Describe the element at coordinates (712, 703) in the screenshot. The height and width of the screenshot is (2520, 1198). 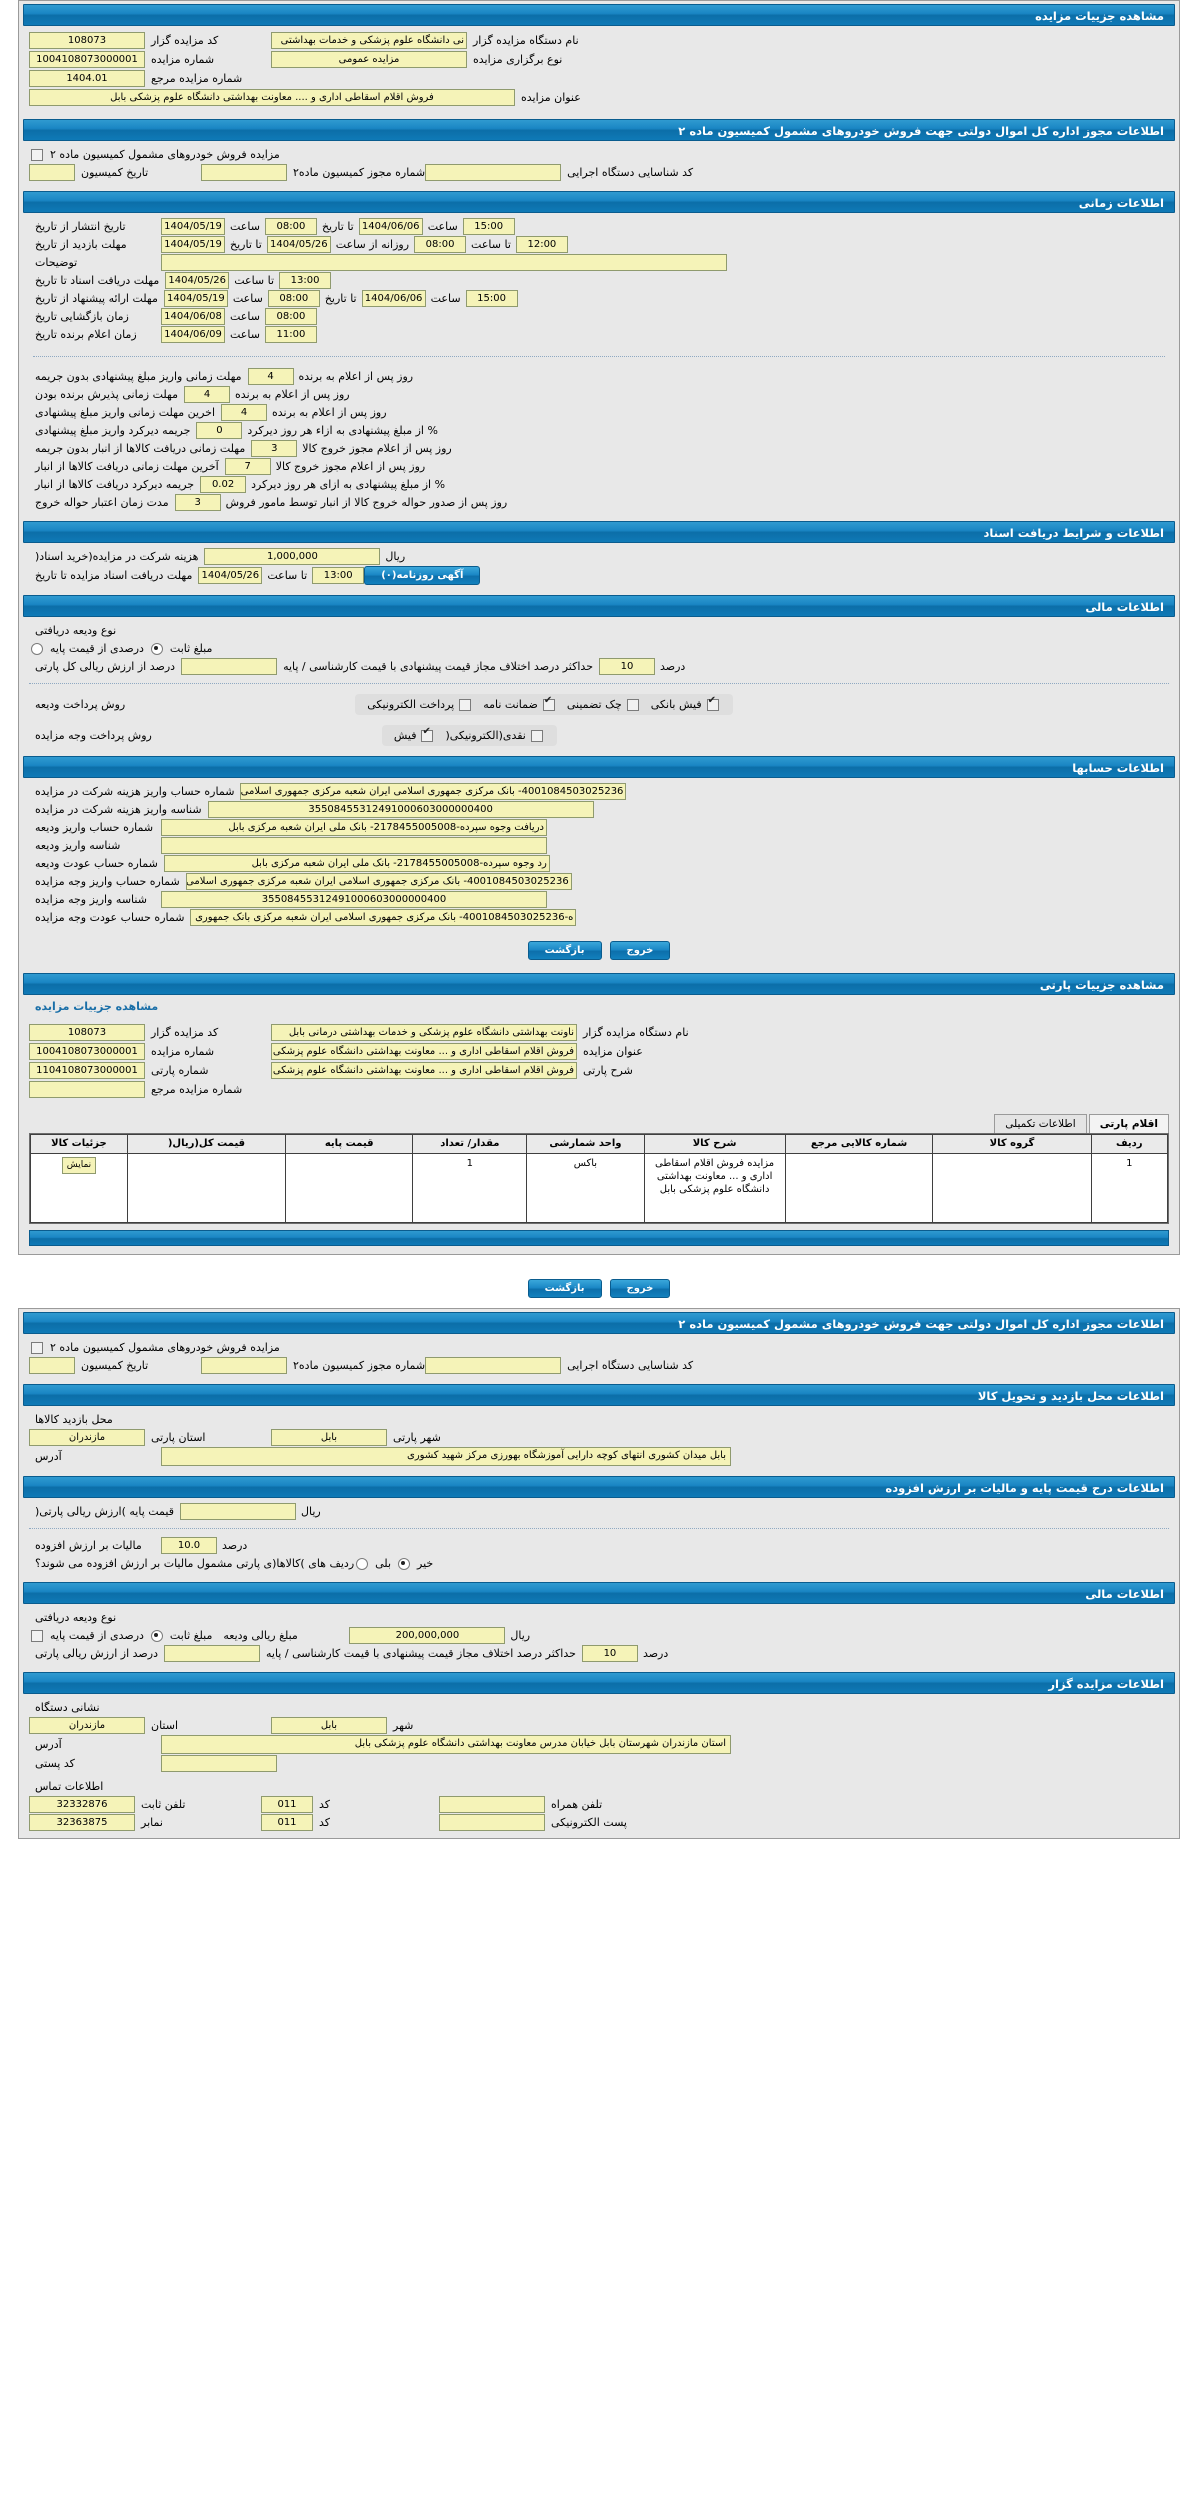
I see `bank-receipt-checkbox` at that location.